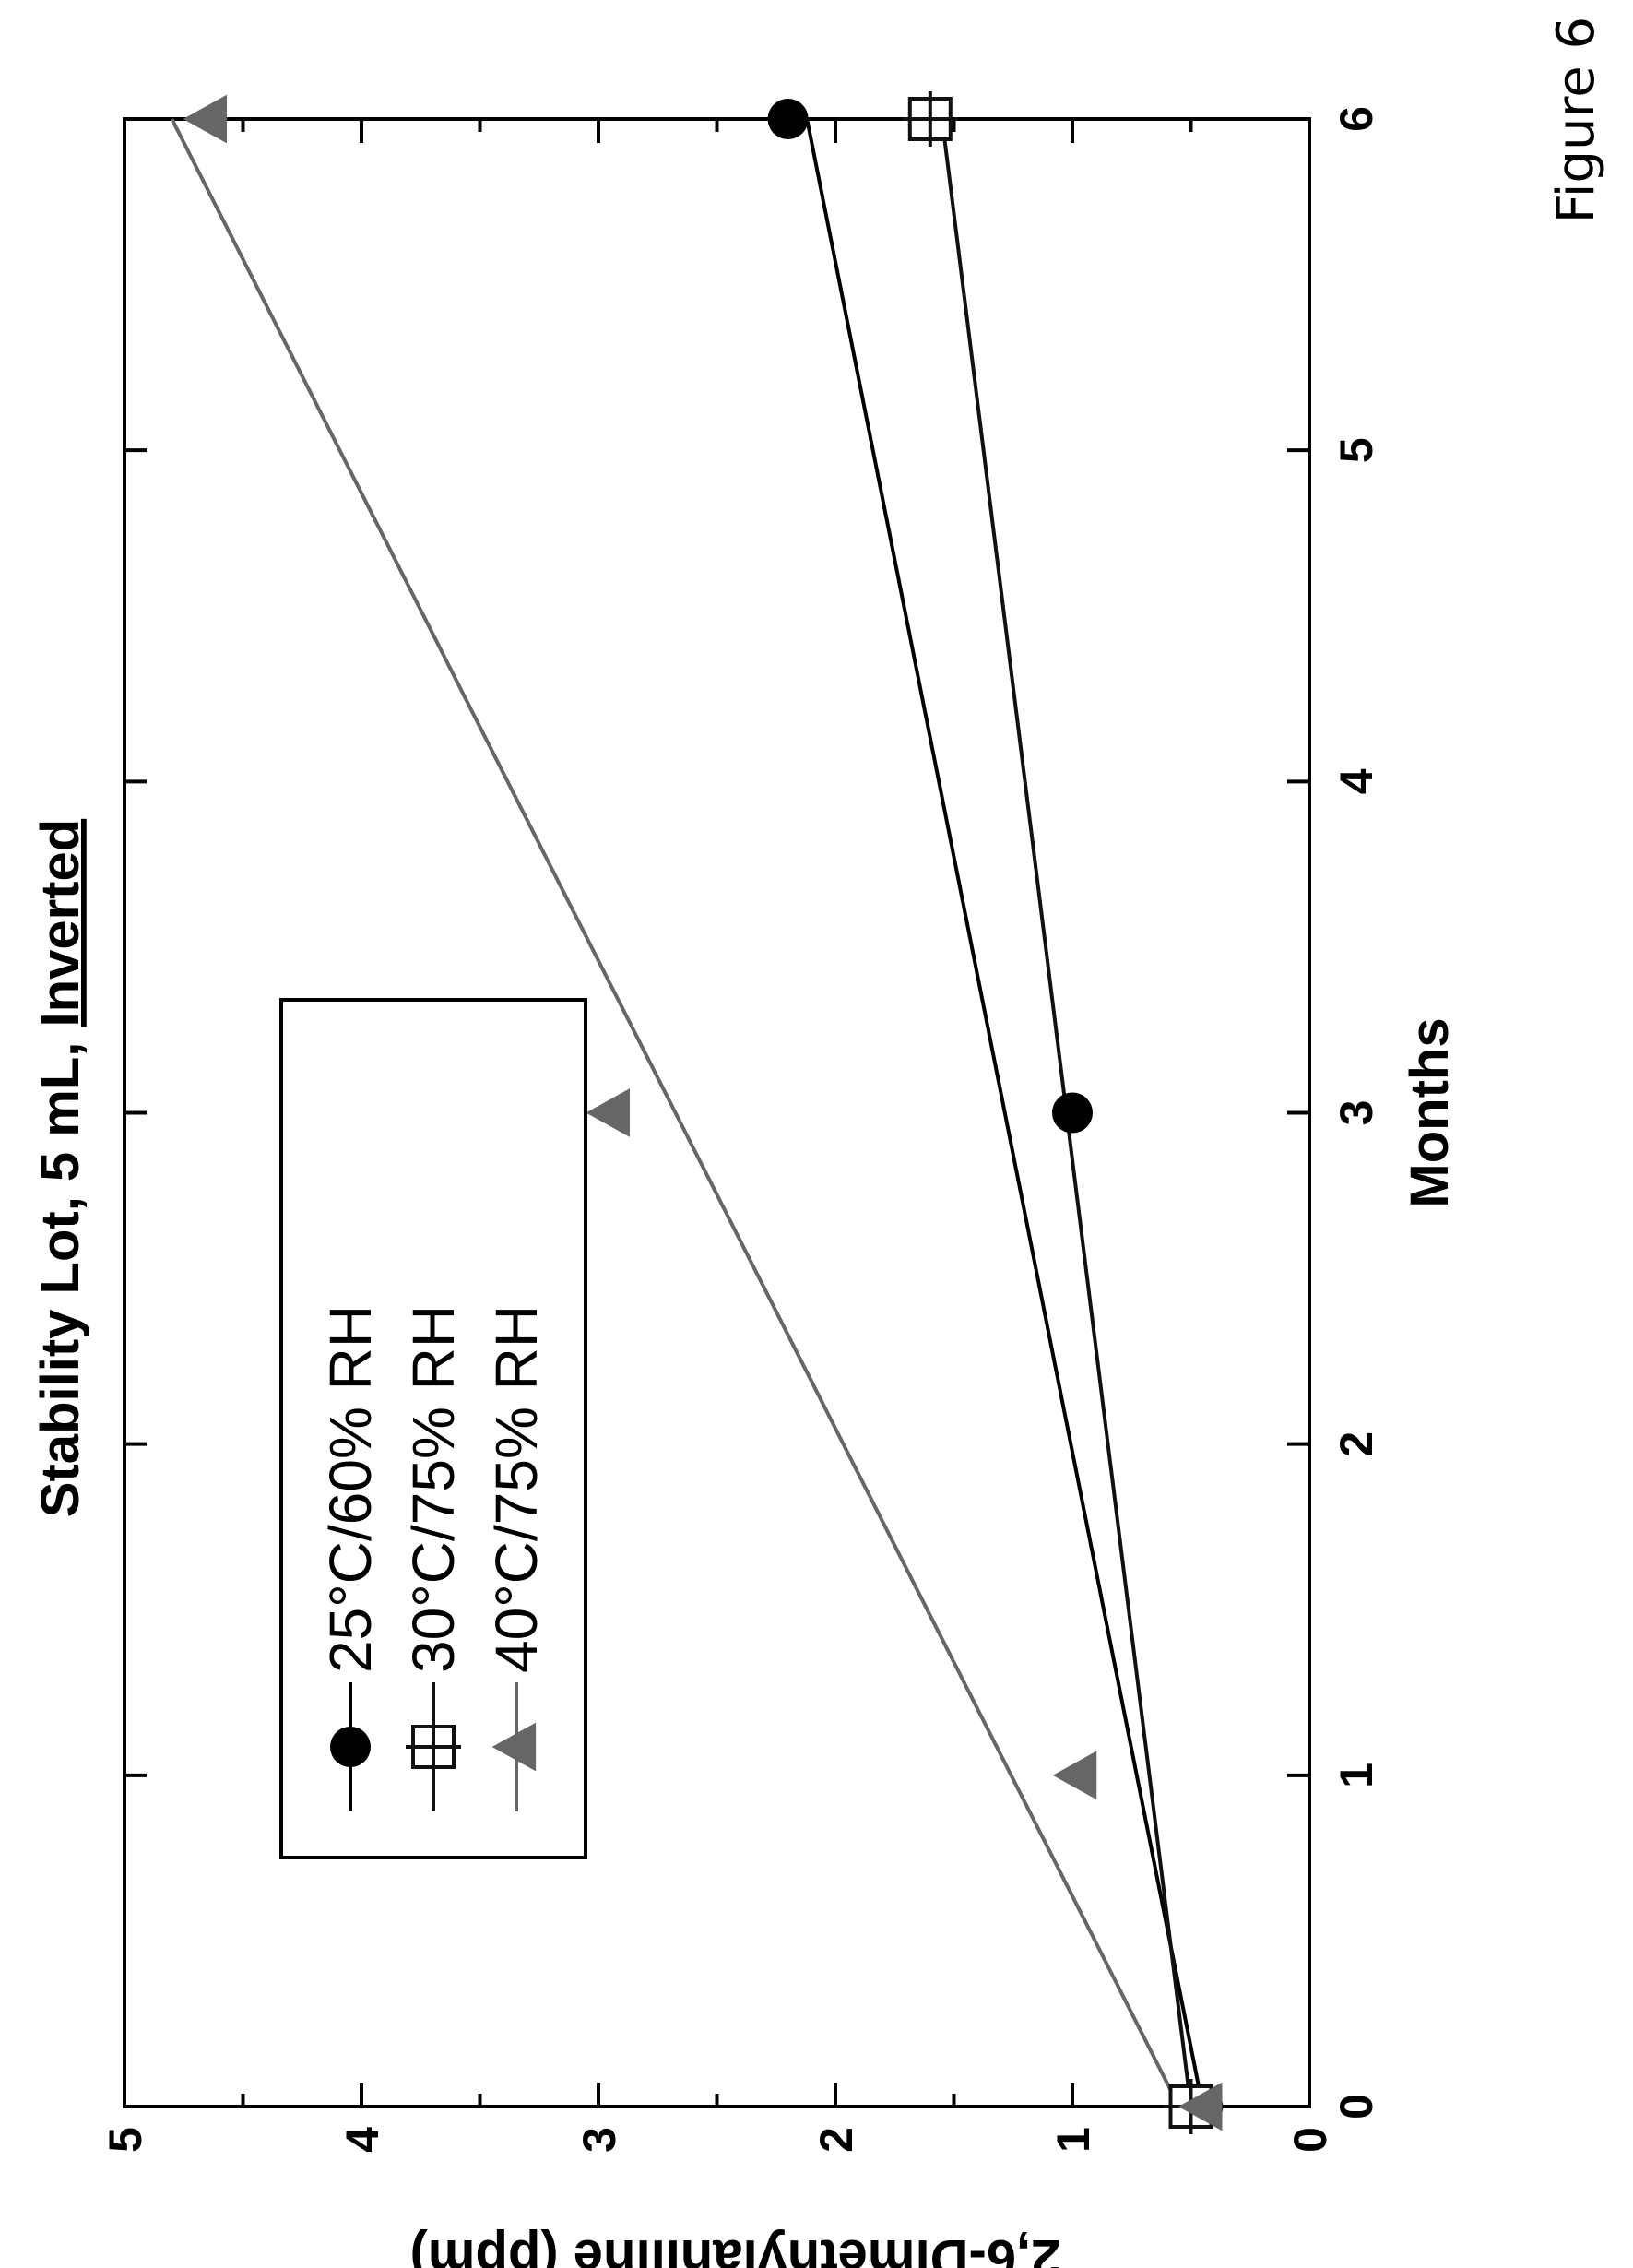 The image size is (1633, 2268). What do you see at coordinates (1357, 119) in the screenshot?
I see `x-tick-label: 6` at bounding box center [1357, 119].